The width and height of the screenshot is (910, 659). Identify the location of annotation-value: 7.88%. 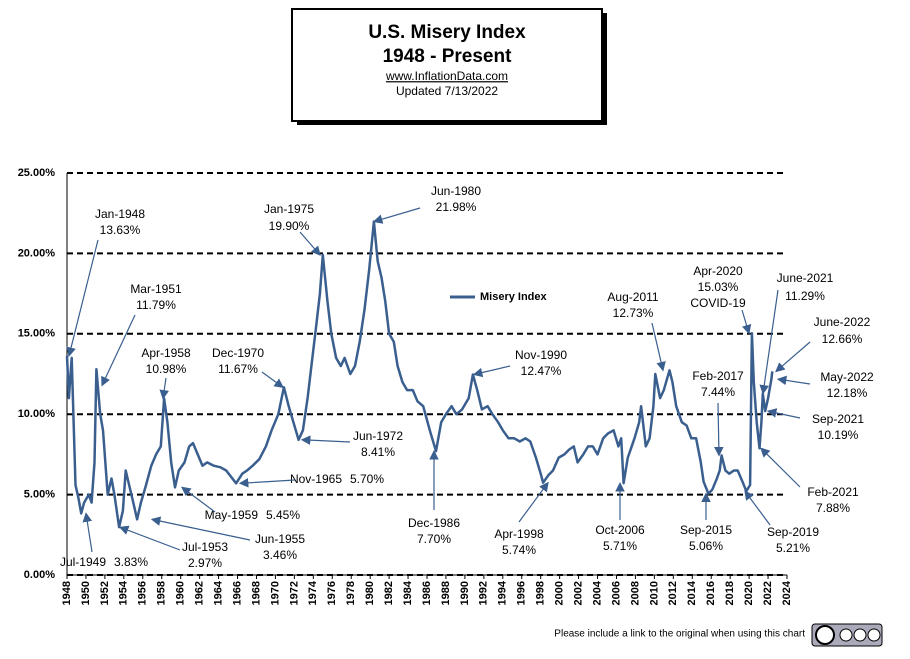
(833, 508).